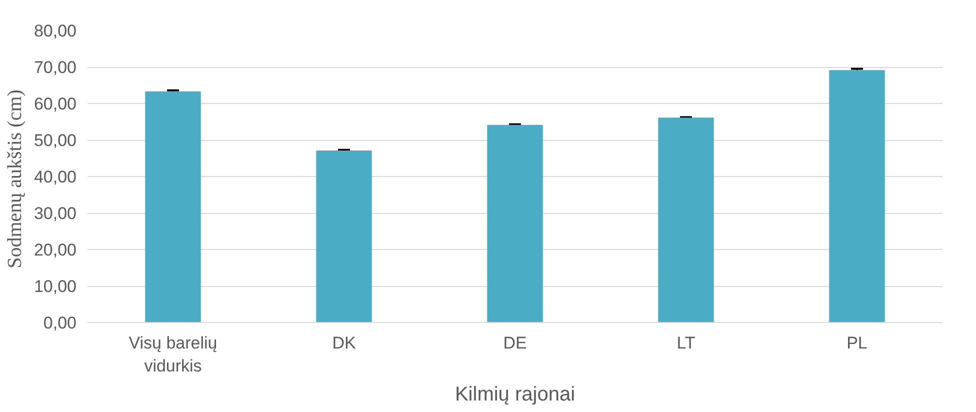 This screenshot has height=412, width=976. What do you see at coordinates (515, 394) in the screenshot?
I see `x-axis-title: Kilmių rajonai` at bounding box center [515, 394].